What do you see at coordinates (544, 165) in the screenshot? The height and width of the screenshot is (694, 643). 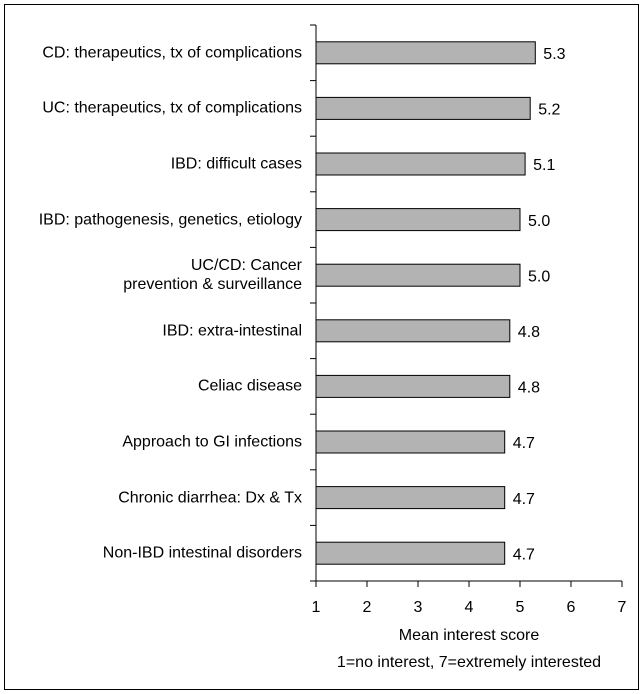 I see `value-label: 5.1` at bounding box center [544, 165].